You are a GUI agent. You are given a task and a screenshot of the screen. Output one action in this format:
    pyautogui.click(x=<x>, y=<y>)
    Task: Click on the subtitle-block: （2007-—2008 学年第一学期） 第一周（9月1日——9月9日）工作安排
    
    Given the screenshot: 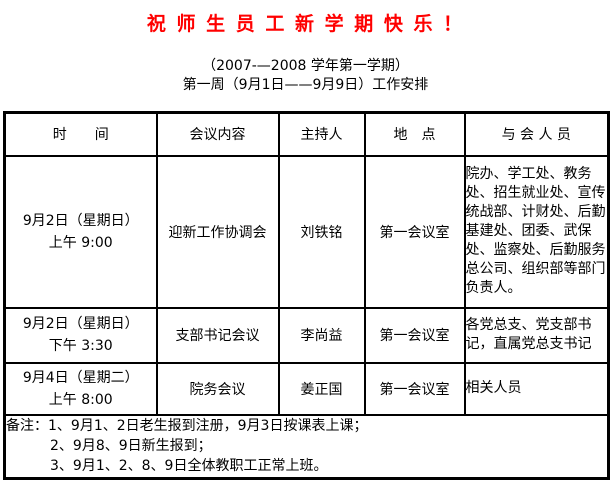 What is the action you would take?
    pyautogui.click(x=305, y=76)
    